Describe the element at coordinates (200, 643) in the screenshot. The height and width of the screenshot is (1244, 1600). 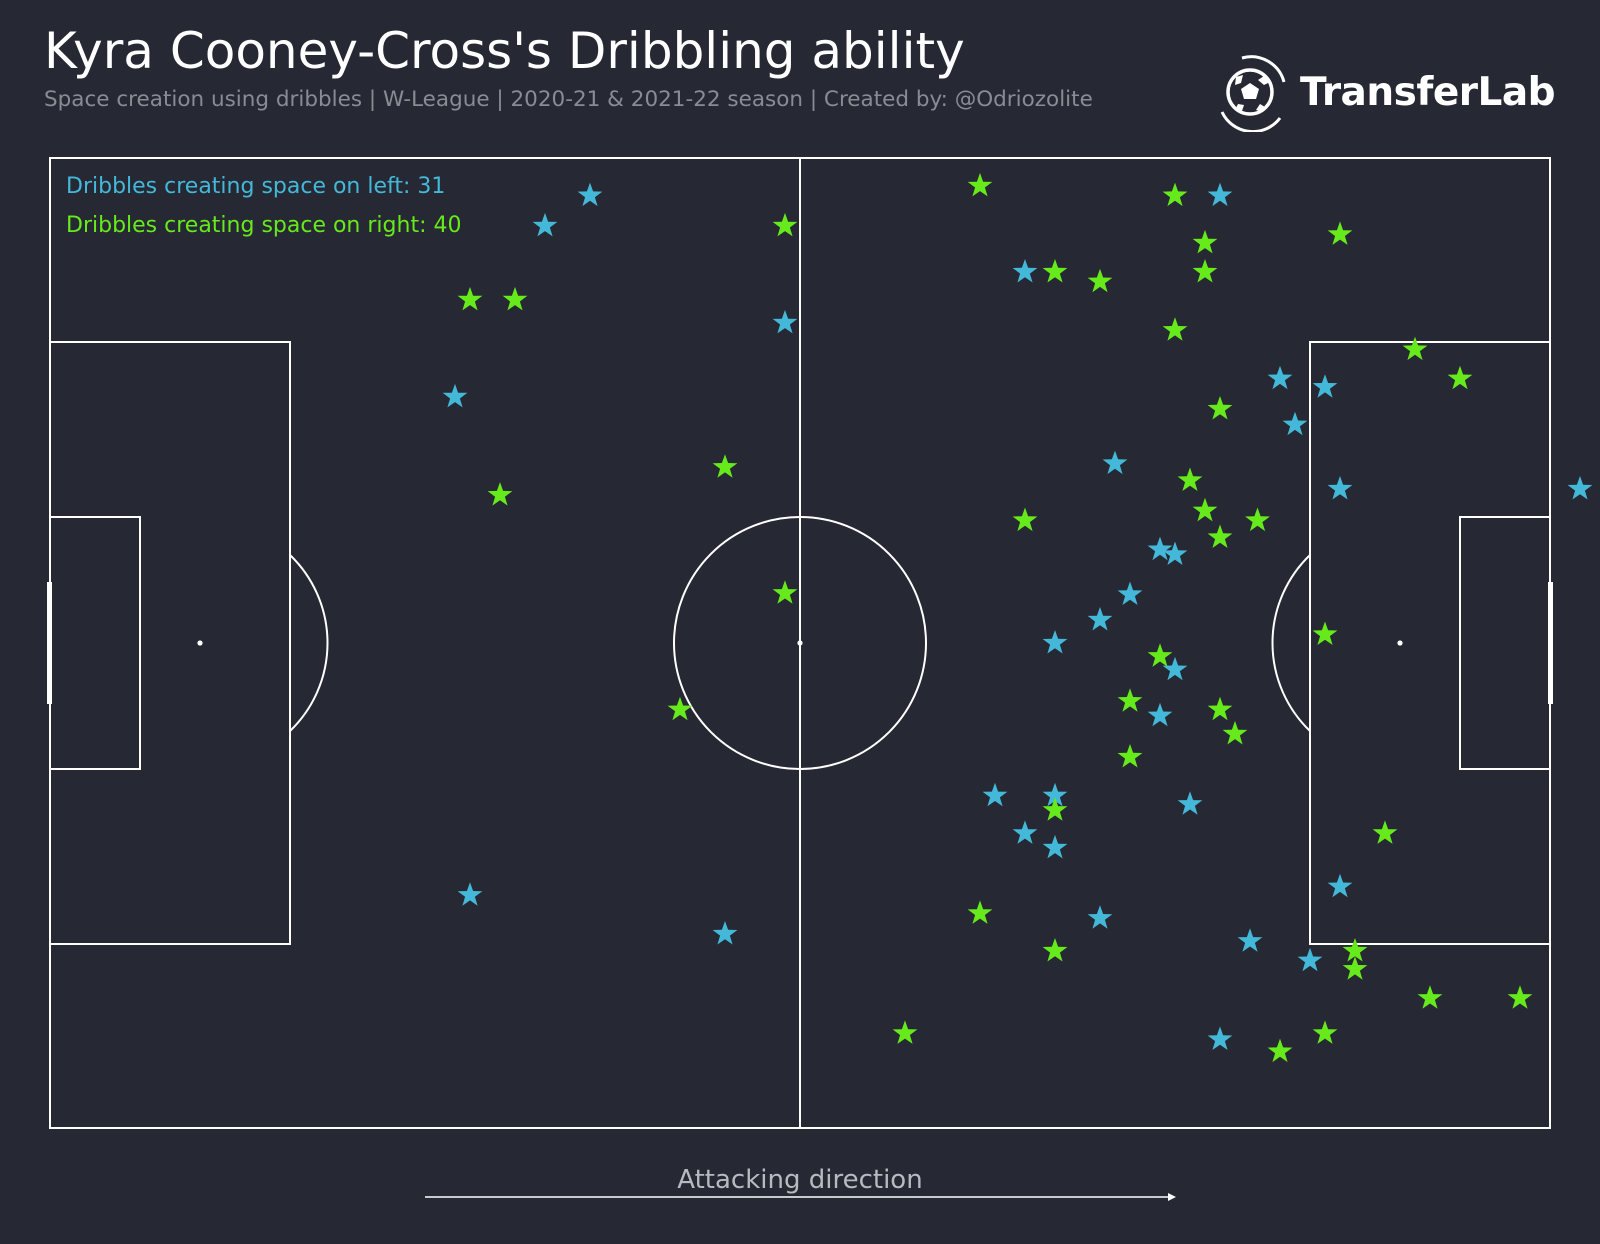
I see `left-penalty-spot` at that location.